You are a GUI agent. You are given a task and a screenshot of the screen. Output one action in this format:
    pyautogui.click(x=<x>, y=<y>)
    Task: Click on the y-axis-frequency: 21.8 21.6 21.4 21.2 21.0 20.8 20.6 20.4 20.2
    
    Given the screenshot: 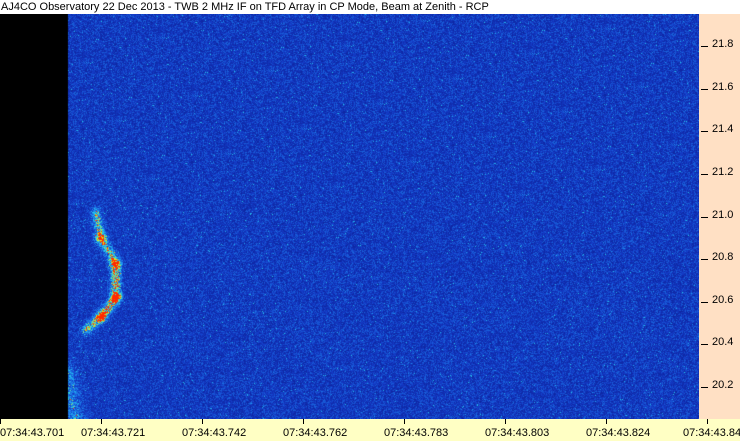 What is the action you would take?
    pyautogui.click(x=719, y=216)
    